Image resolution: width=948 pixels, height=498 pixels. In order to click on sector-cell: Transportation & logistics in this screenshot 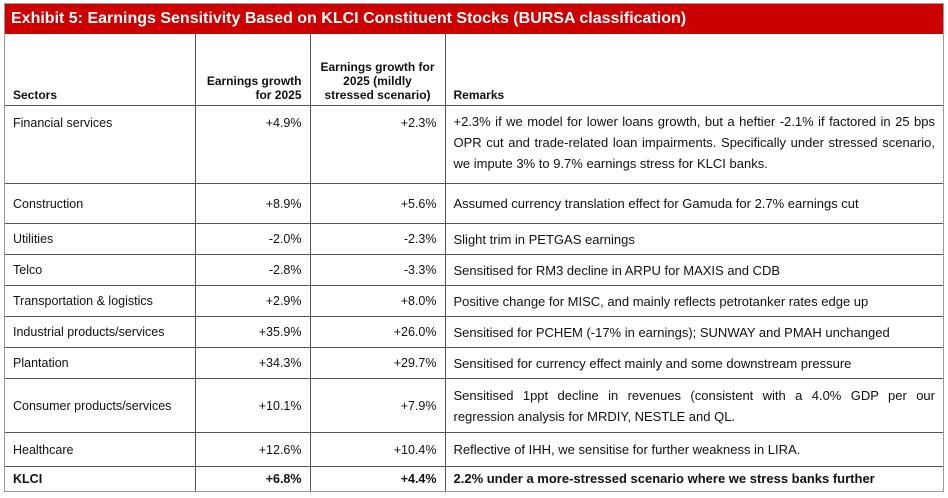, I will do `click(83, 301)`.